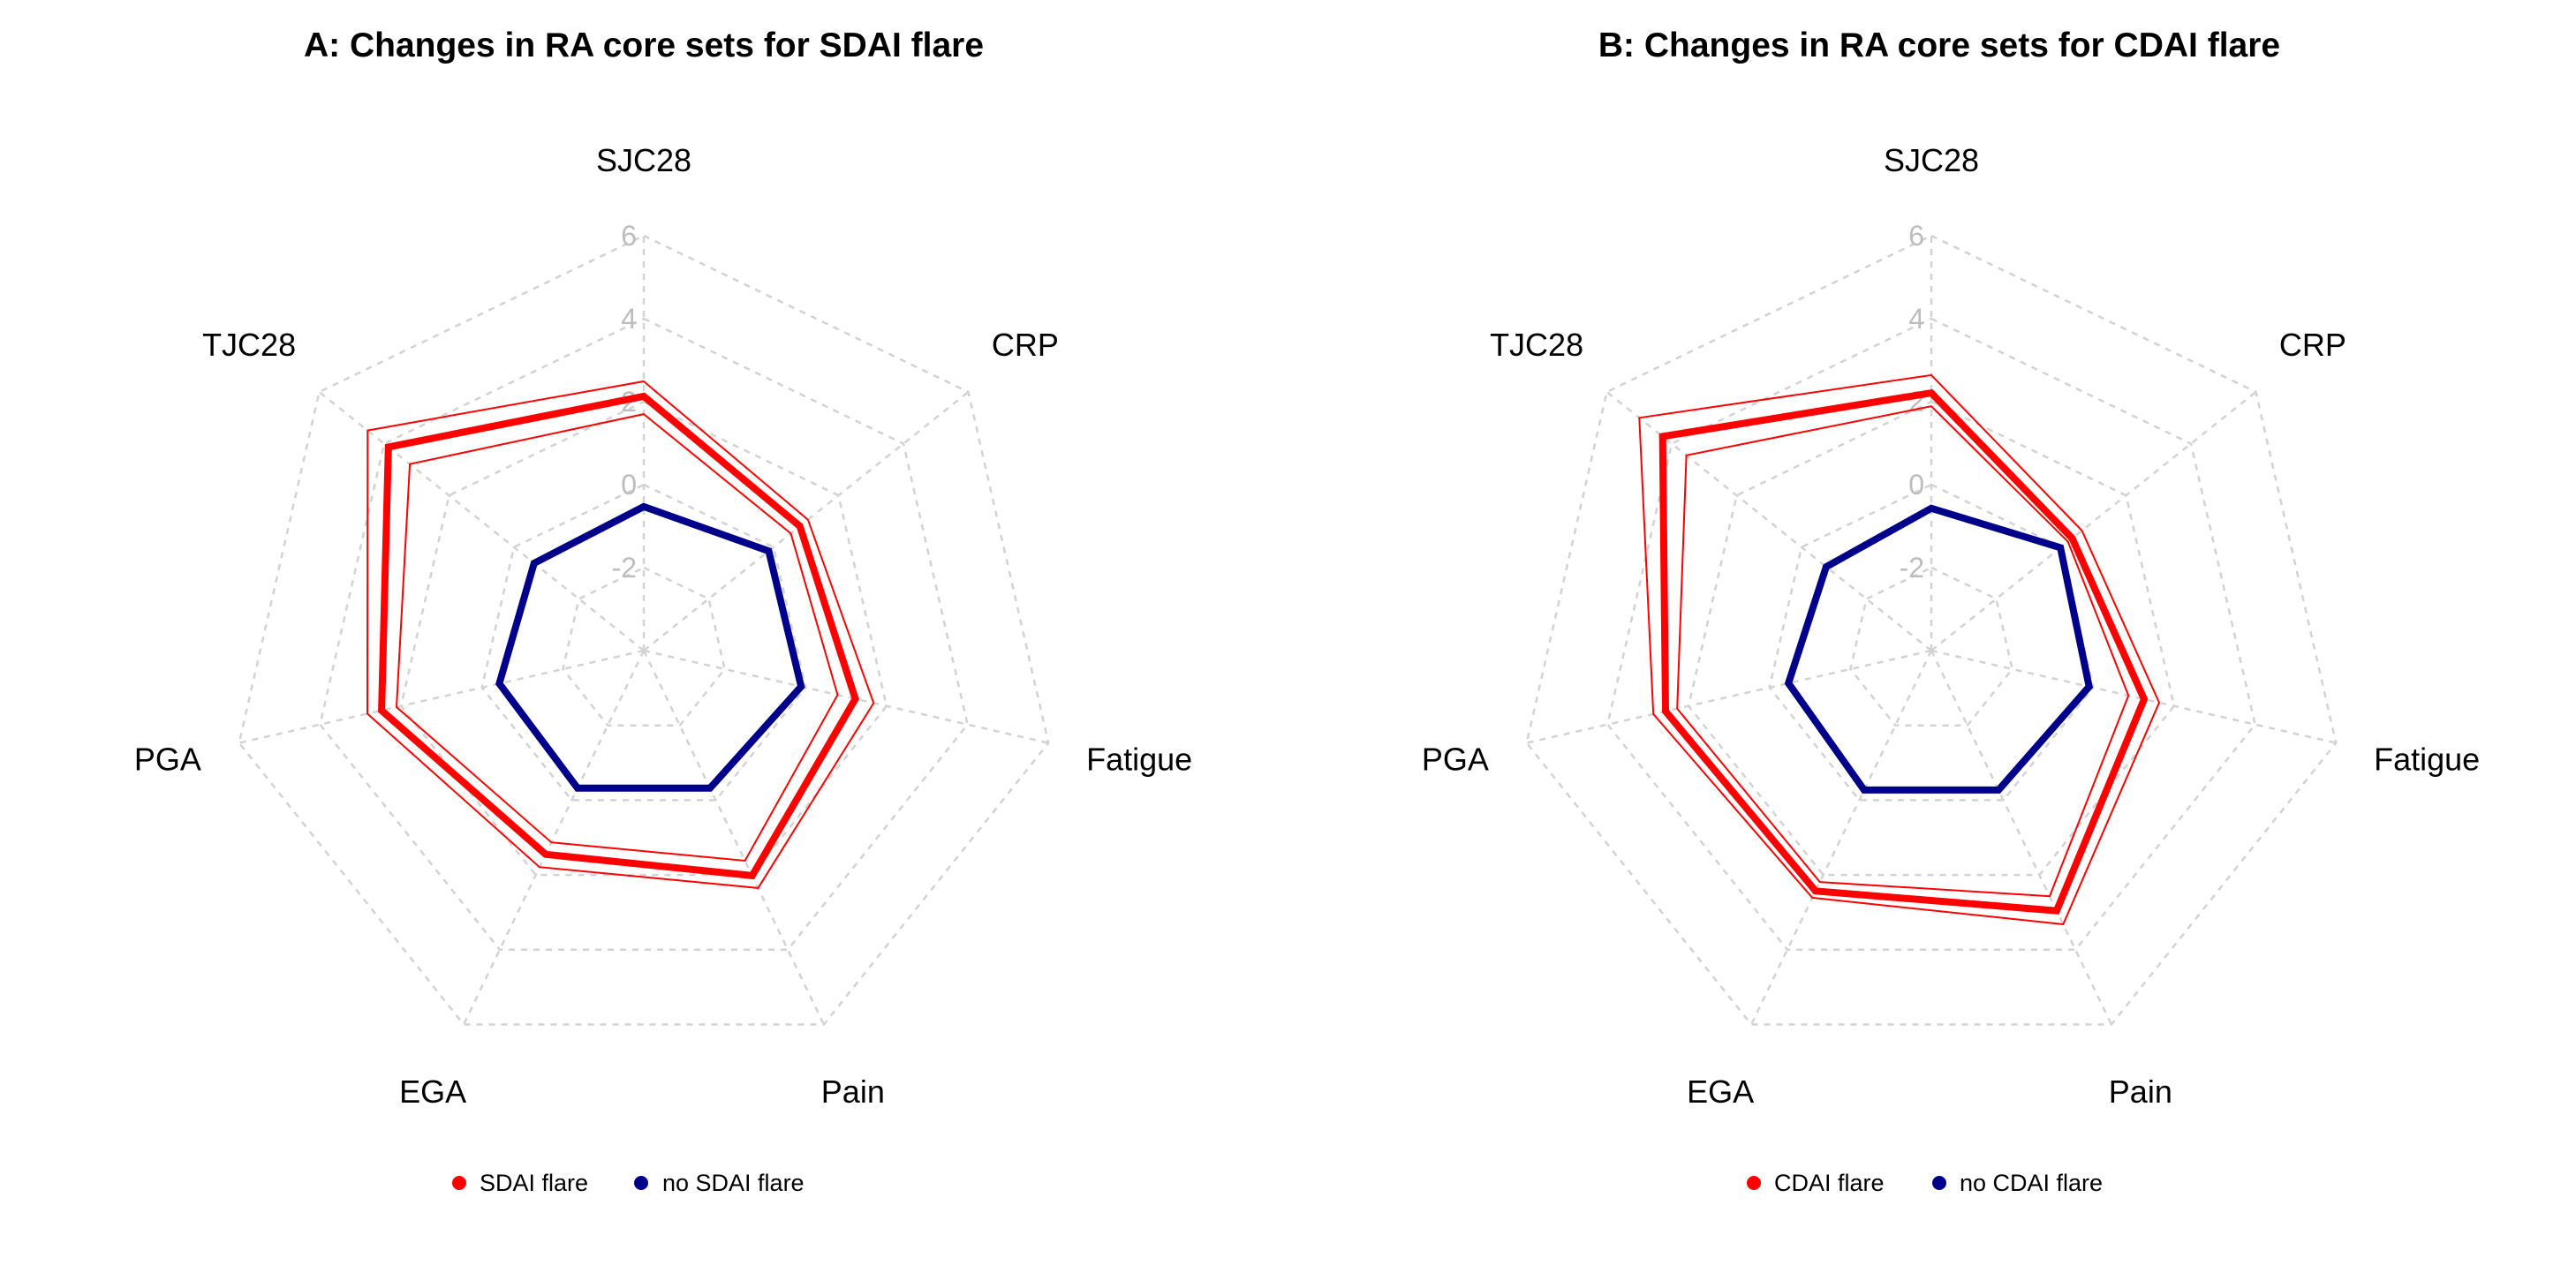 The height and width of the screenshot is (1288, 2576). I want to click on series-cdai-flare-line, so click(1903, 652).